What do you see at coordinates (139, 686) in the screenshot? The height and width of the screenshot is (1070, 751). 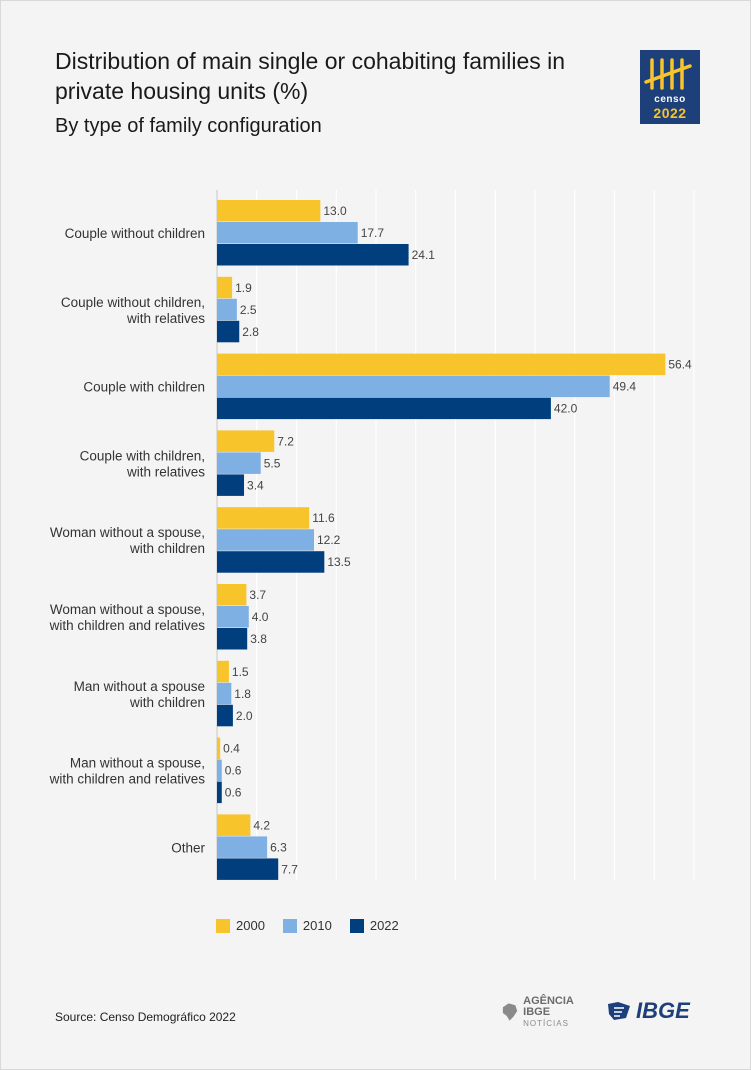 I see `category-label: Man without a spouse` at bounding box center [139, 686].